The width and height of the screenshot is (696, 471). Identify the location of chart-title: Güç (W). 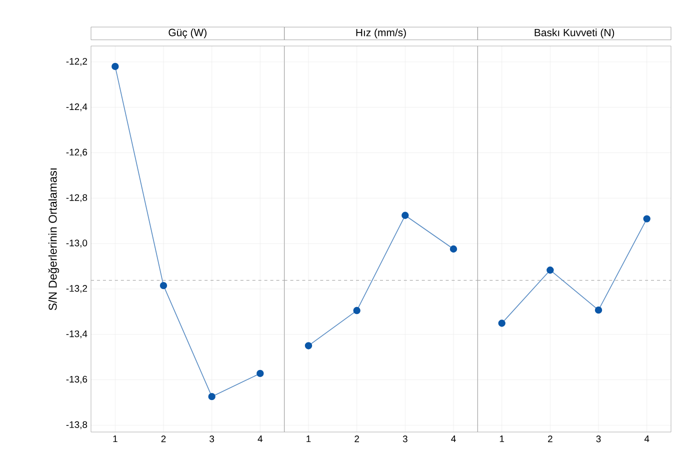
(187, 33).